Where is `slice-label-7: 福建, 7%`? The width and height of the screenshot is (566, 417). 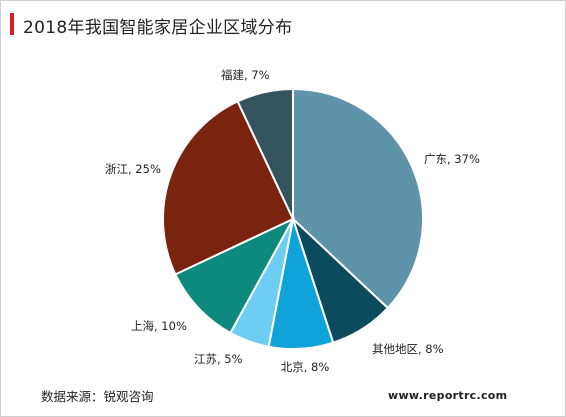
slice-label-7: 福建, 7% is located at coordinates (245, 75).